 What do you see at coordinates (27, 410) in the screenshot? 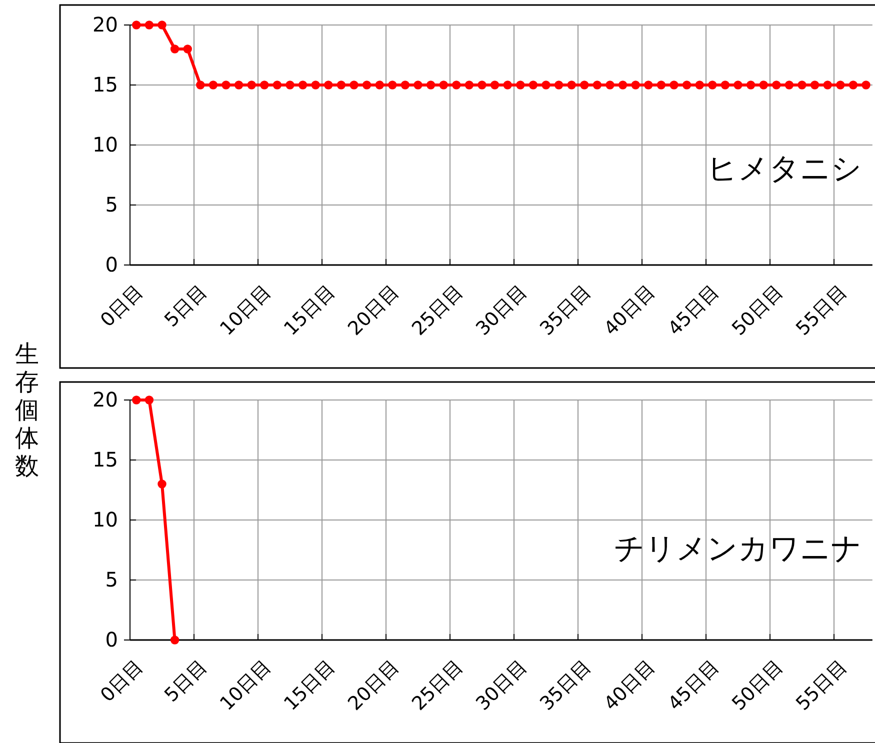
I see `y-axis-title: 生存個体数` at bounding box center [27, 410].